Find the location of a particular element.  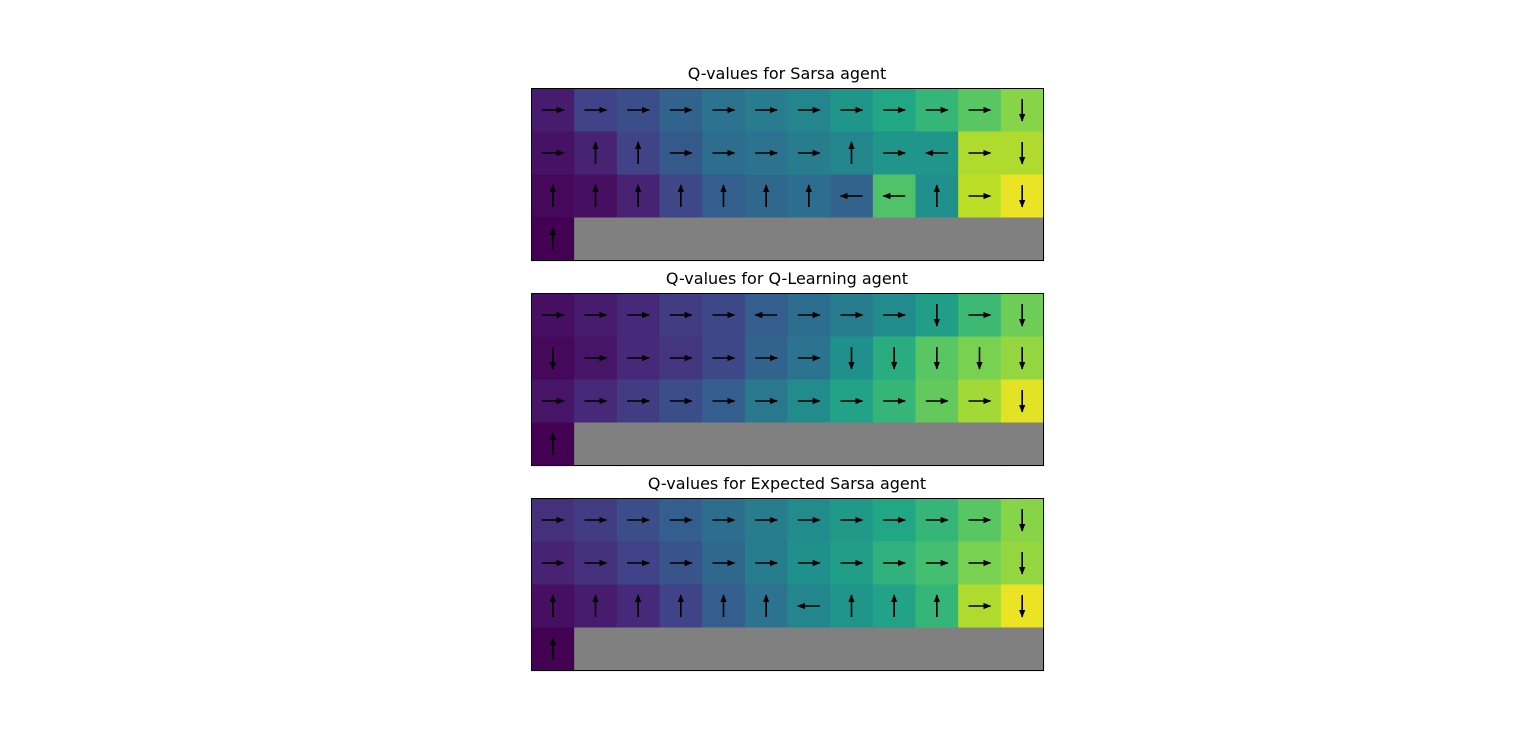

sarsa-heatmap is located at coordinates (788, 175).